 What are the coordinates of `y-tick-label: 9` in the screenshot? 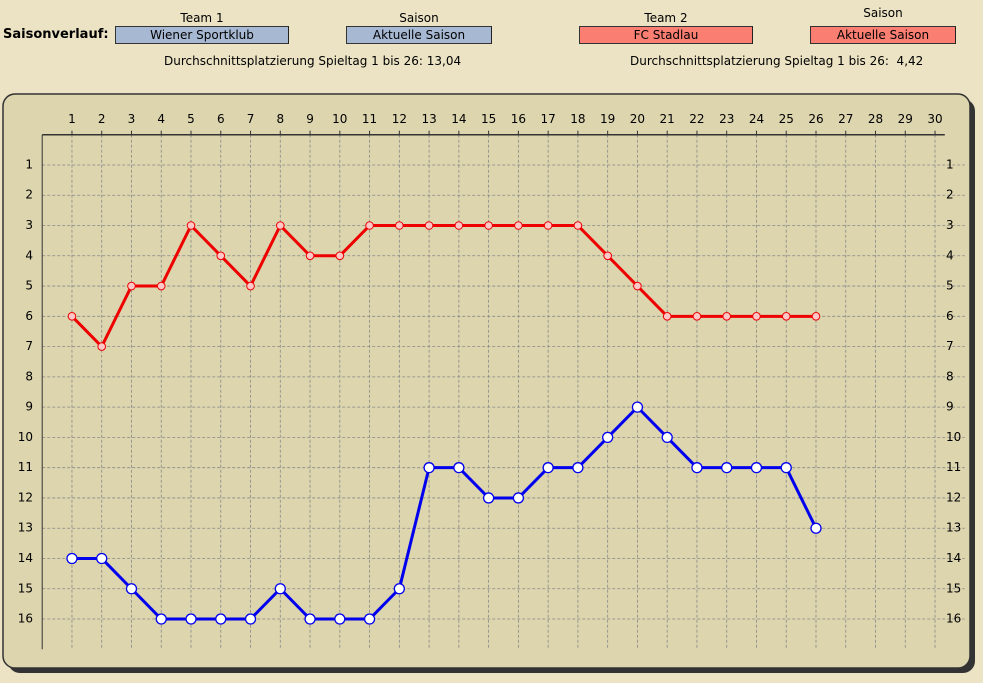 It's located at (29, 407).